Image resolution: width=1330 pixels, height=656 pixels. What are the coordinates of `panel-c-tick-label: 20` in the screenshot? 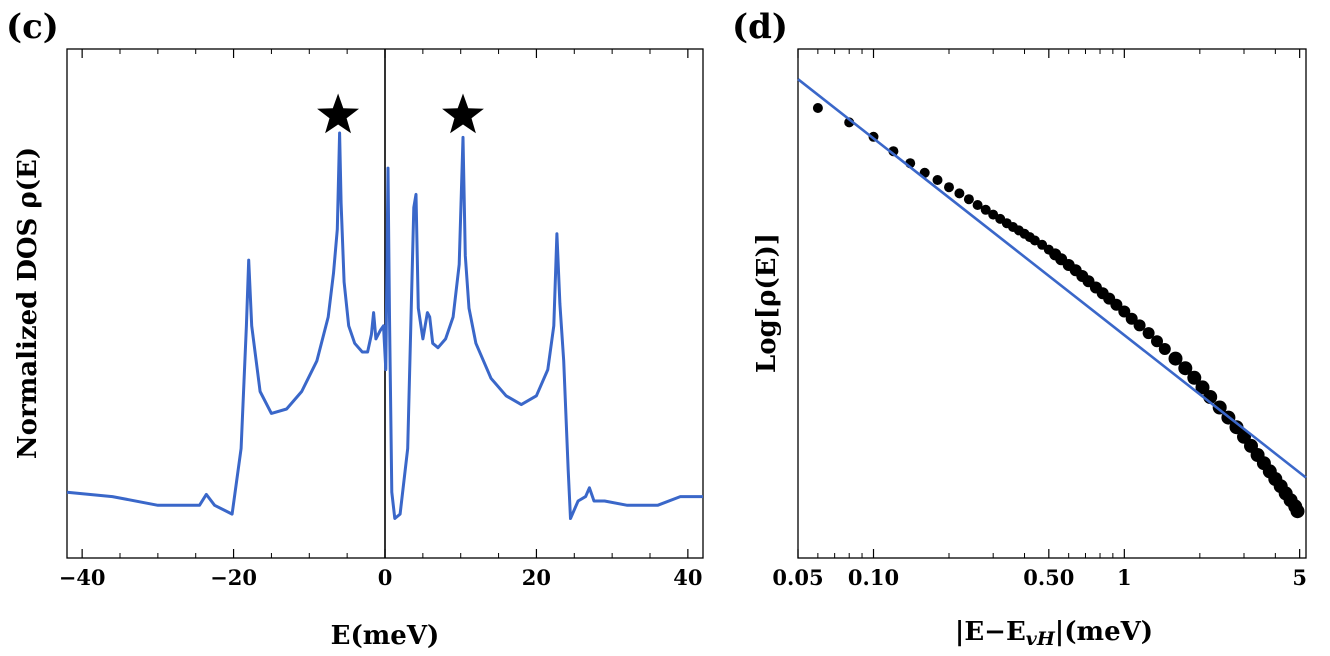 It's located at (536, 577).